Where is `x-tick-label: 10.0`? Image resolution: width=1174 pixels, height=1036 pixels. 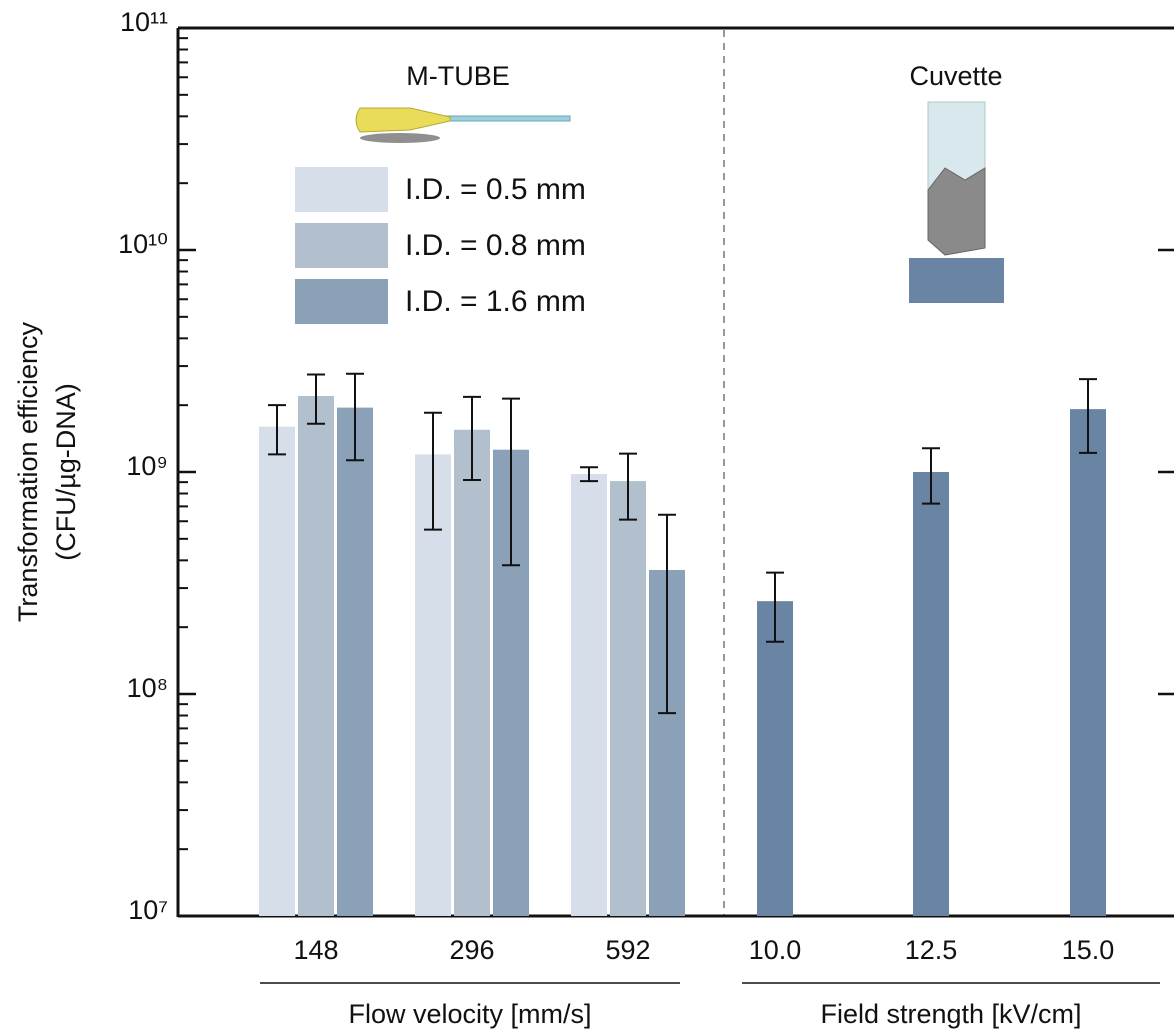 x-tick-label: 10.0 is located at coordinates (775, 950).